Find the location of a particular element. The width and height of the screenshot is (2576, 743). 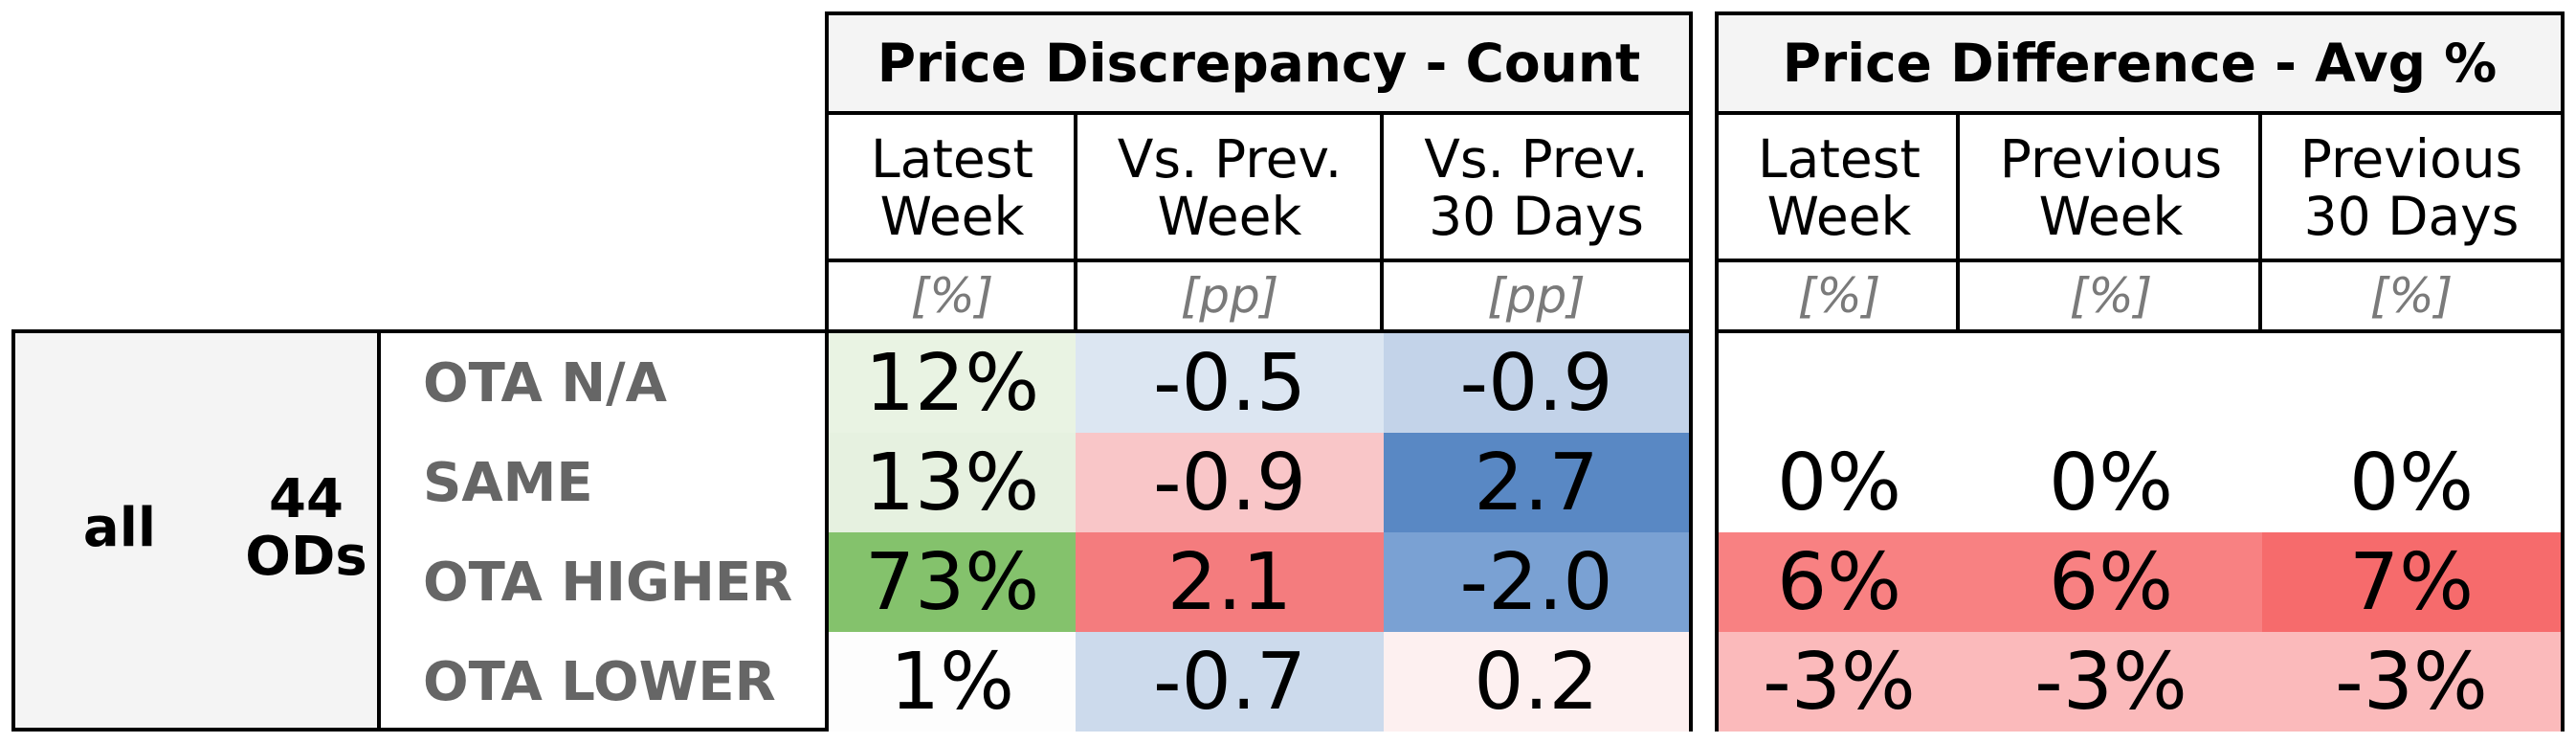

group-name: all is located at coordinates (119, 528).